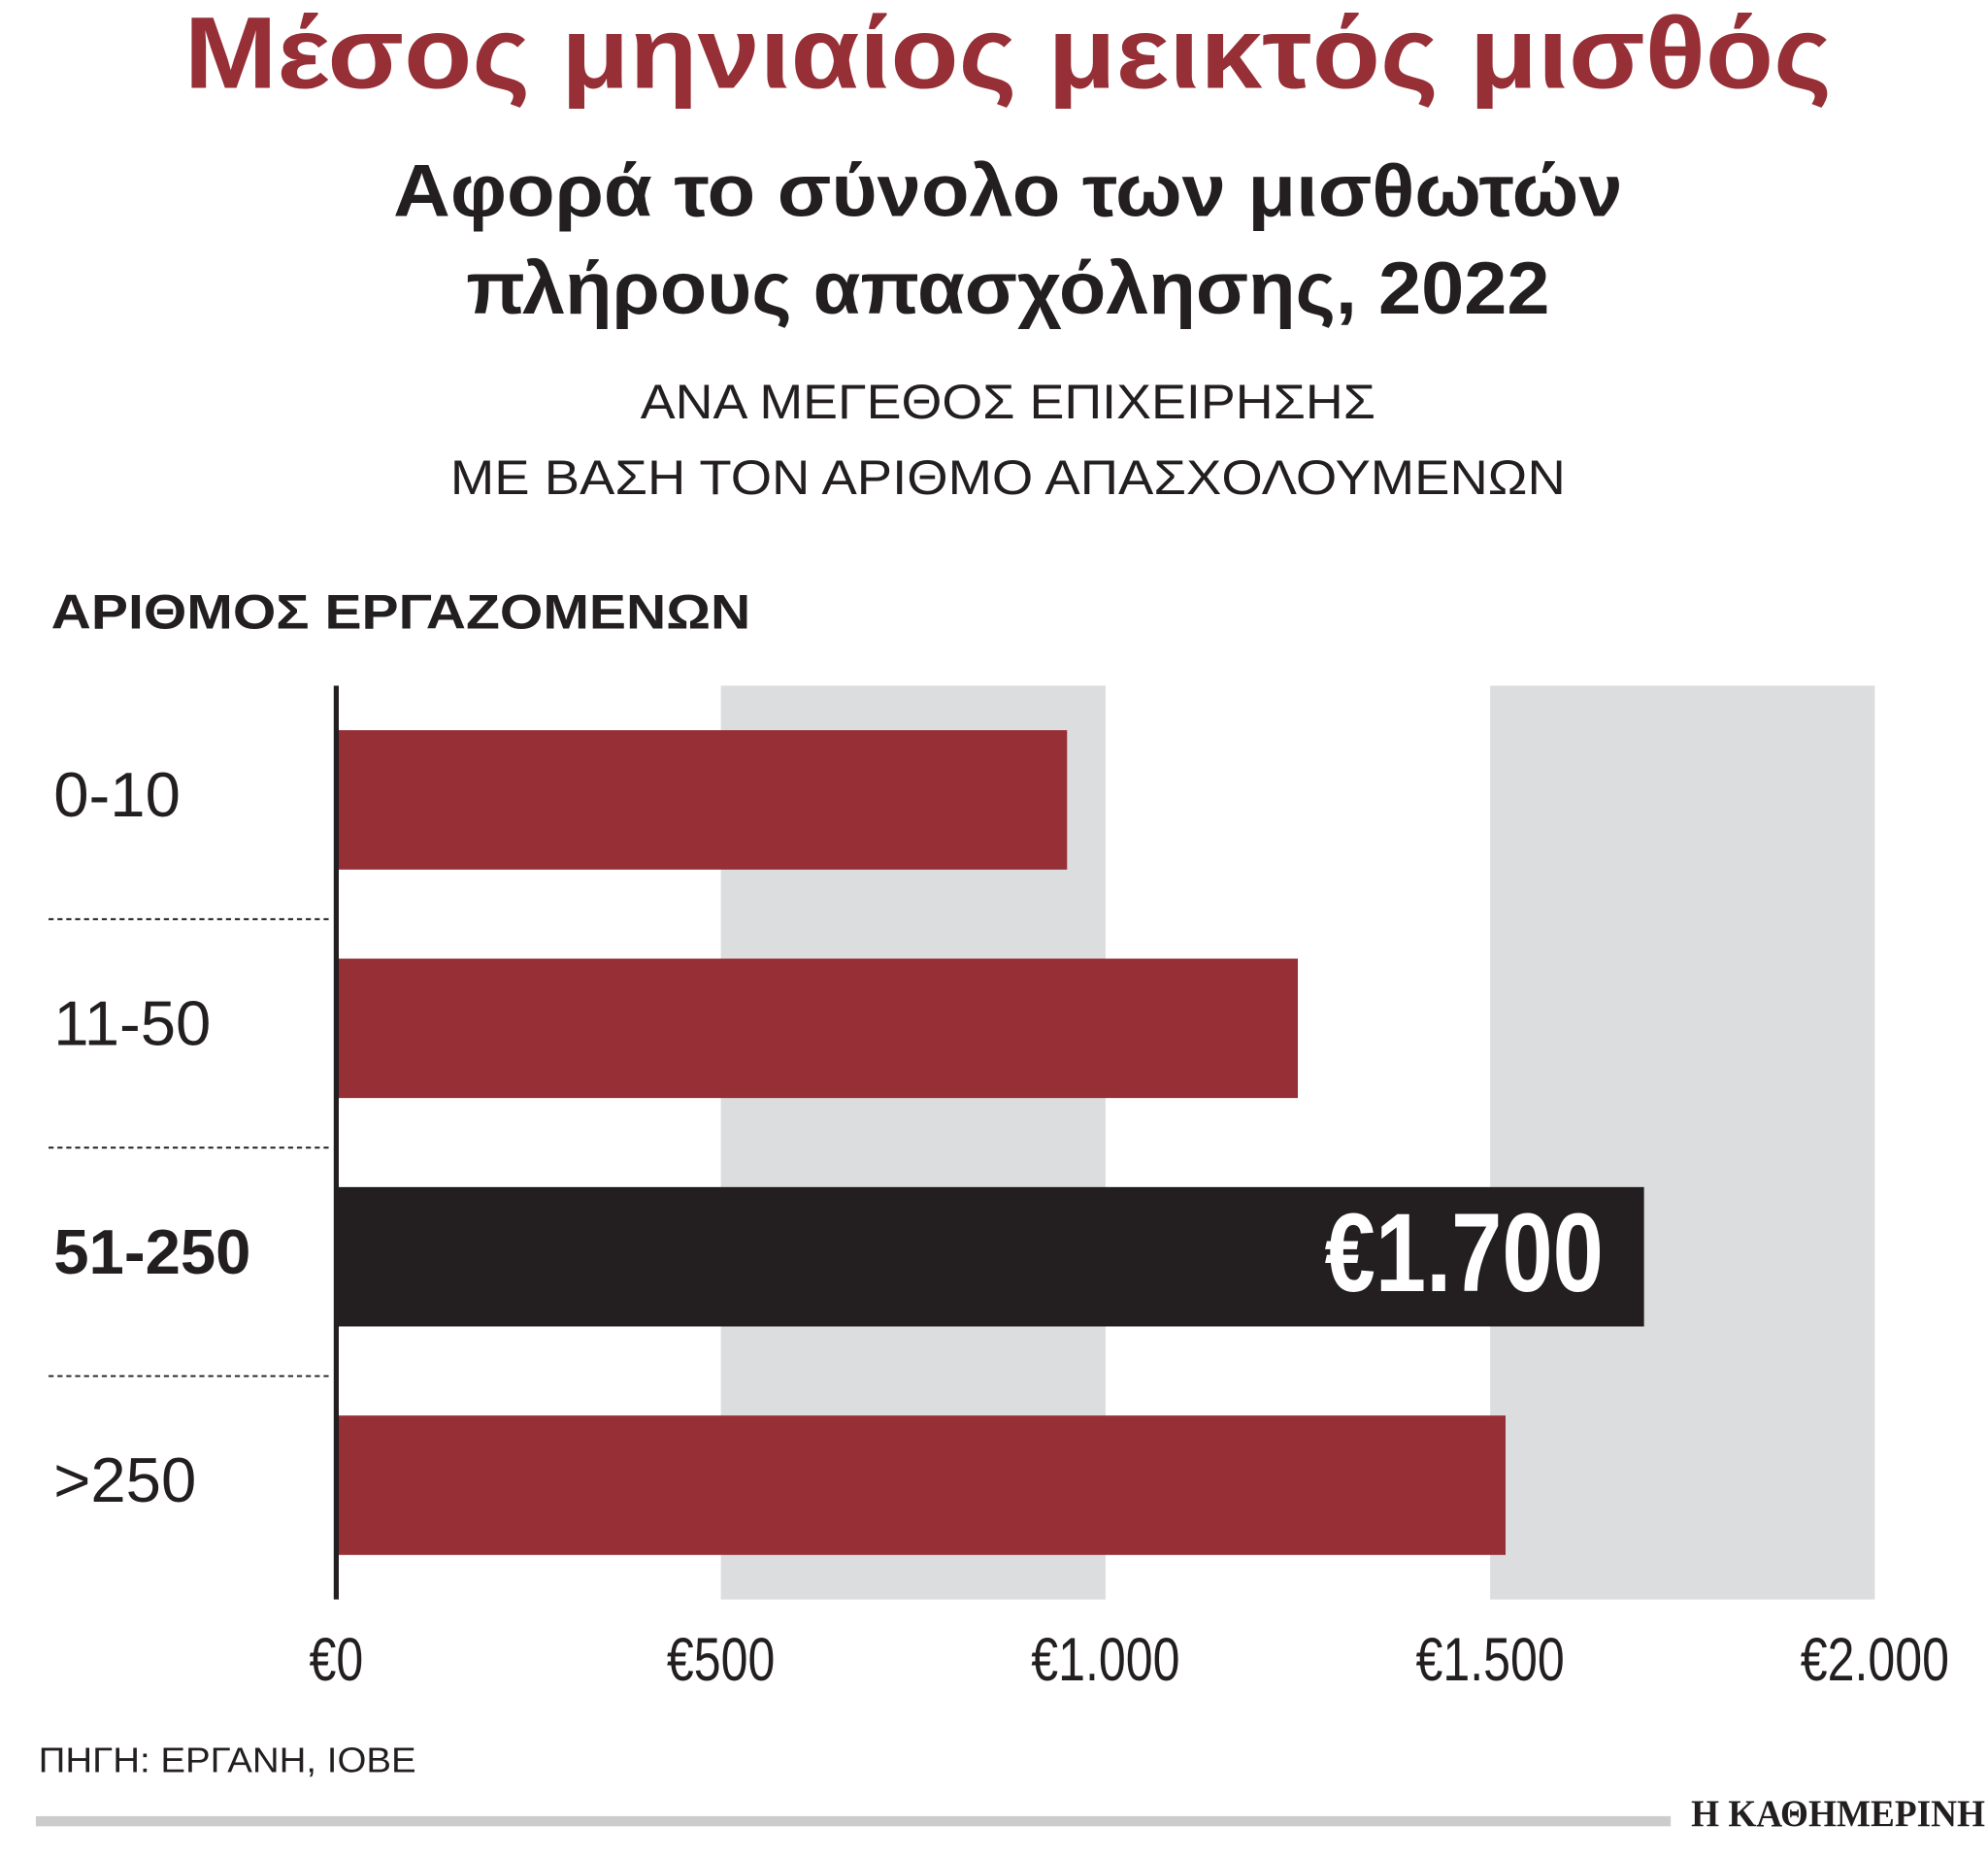 The height and width of the screenshot is (1858, 1988). I want to click on x-tick-label: €1.500, so click(1489, 1661).